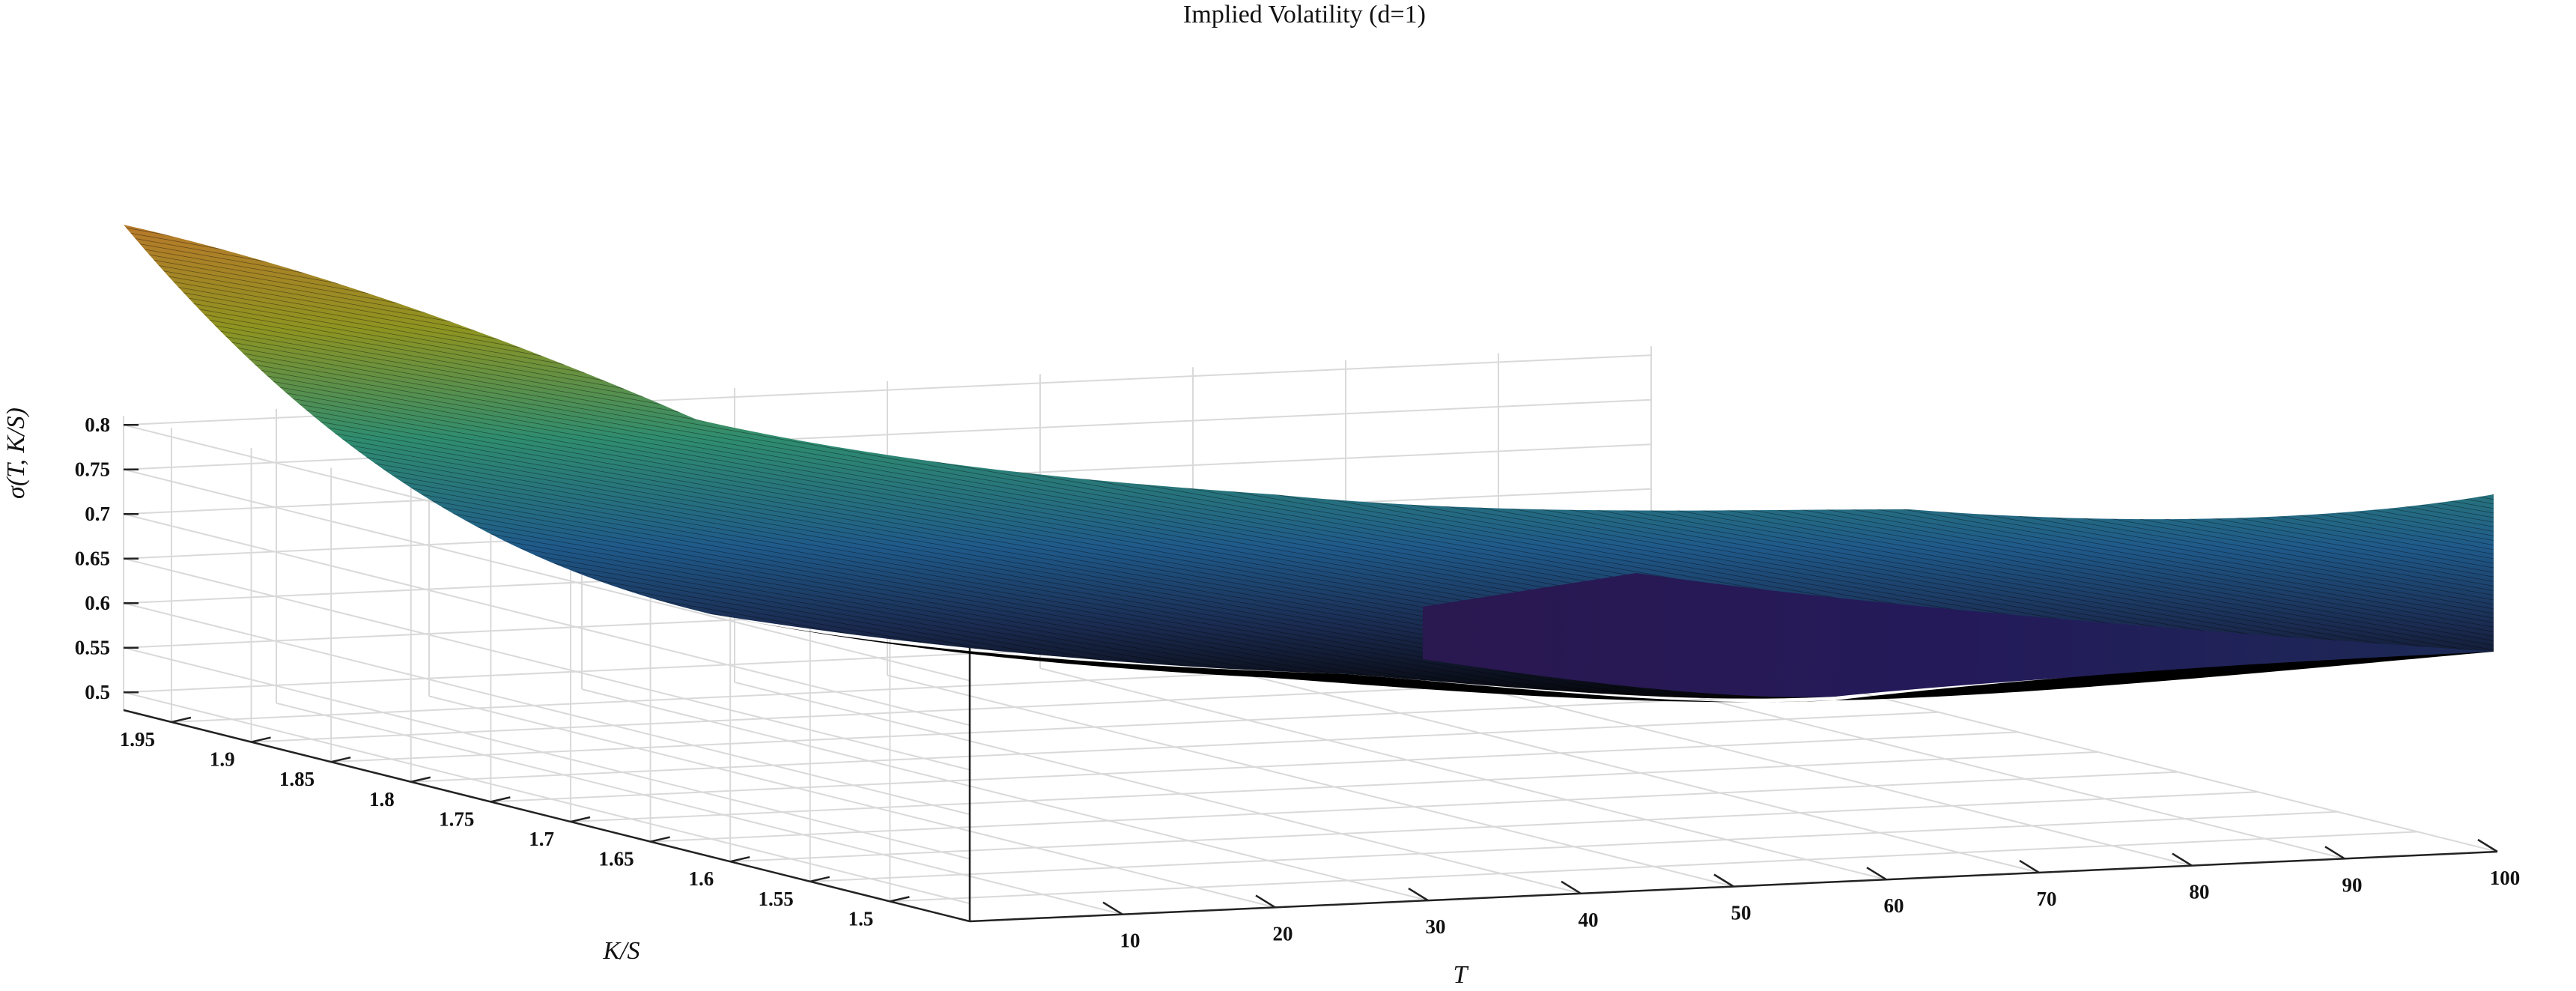  Describe the element at coordinates (1741, 913) in the screenshot. I see `t-tick-label-4: 50` at that location.